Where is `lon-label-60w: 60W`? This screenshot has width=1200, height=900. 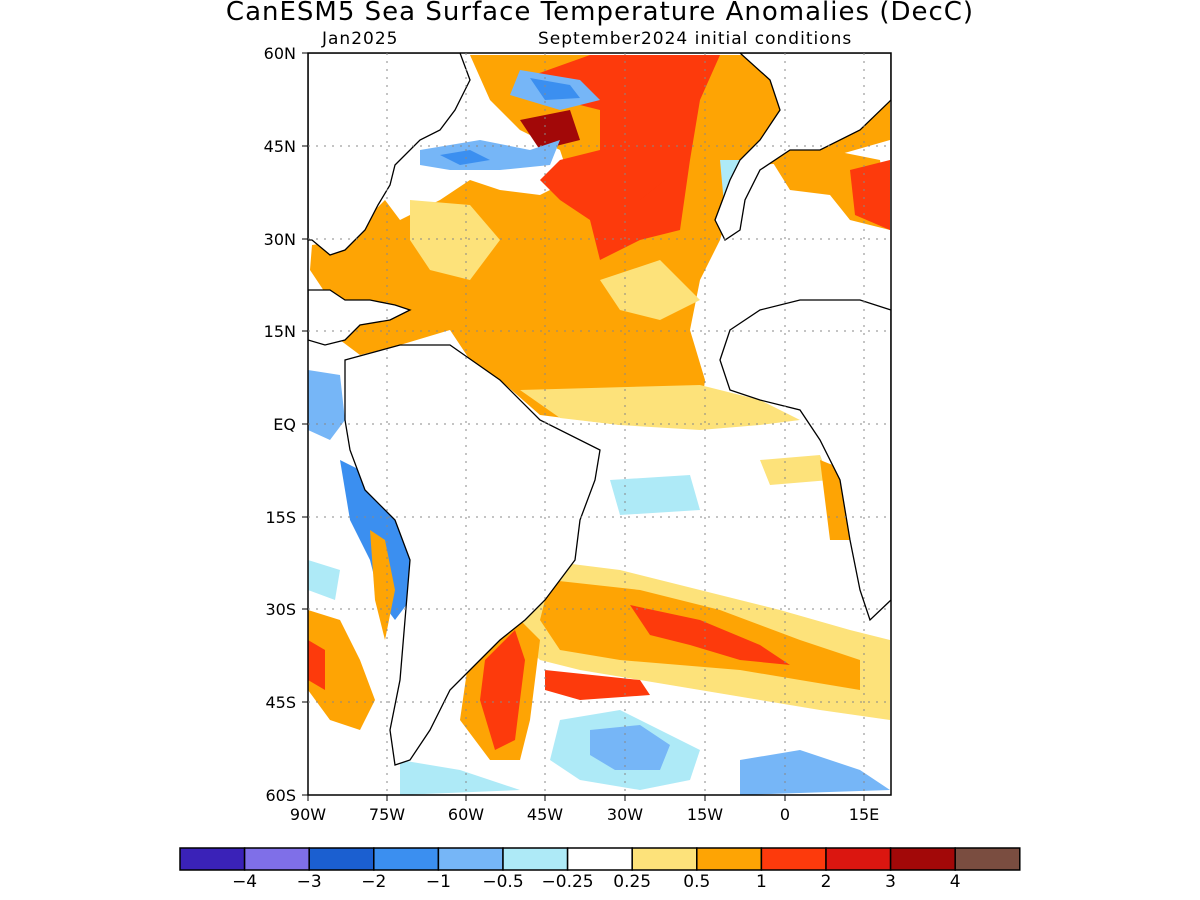 lon-label-60w: 60W is located at coordinates (466, 814).